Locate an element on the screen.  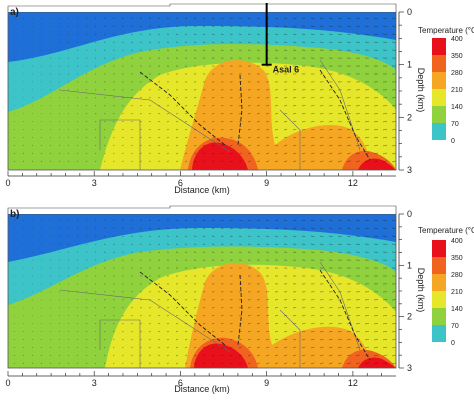
panel-a-colorbar-title: Temperature (°C) is located at coordinates (446, 30).